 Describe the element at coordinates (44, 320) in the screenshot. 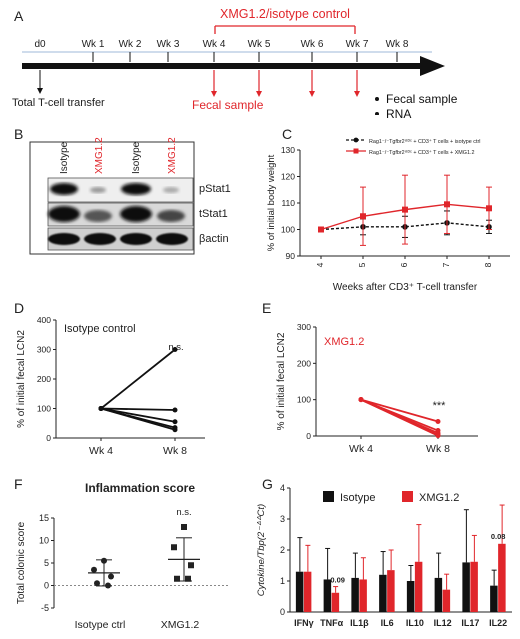

I see `y-tick-label: 400` at that location.